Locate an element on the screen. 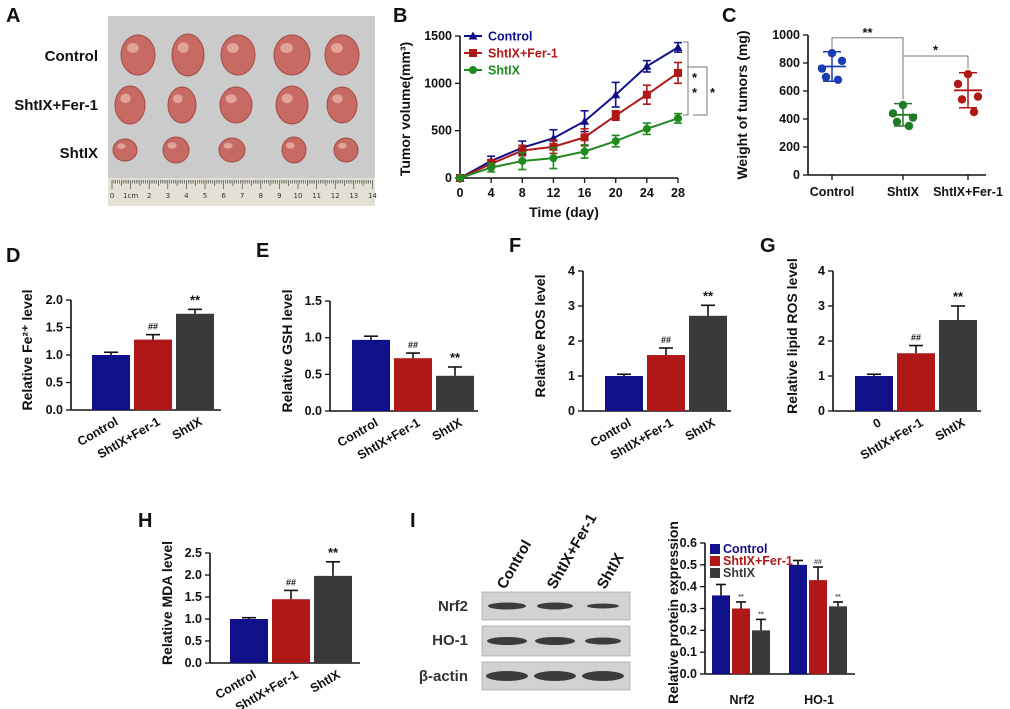 This screenshot has width=1010, height=709. marker-triangle is located at coordinates (585, 120).